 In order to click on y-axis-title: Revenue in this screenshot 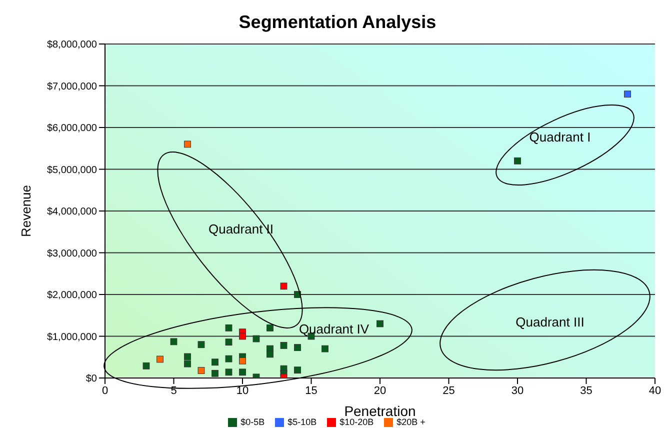, I will do `click(26, 211)`.